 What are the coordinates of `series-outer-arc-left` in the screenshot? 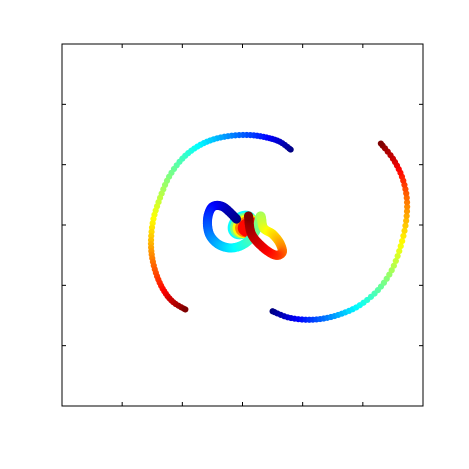 It's located at (220, 222).